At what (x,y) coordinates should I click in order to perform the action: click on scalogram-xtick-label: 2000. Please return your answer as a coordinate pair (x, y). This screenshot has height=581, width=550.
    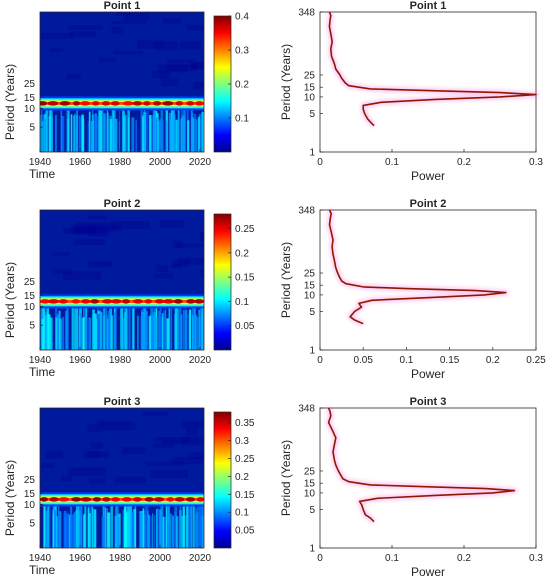
    Looking at the image, I should click on (160, 360).